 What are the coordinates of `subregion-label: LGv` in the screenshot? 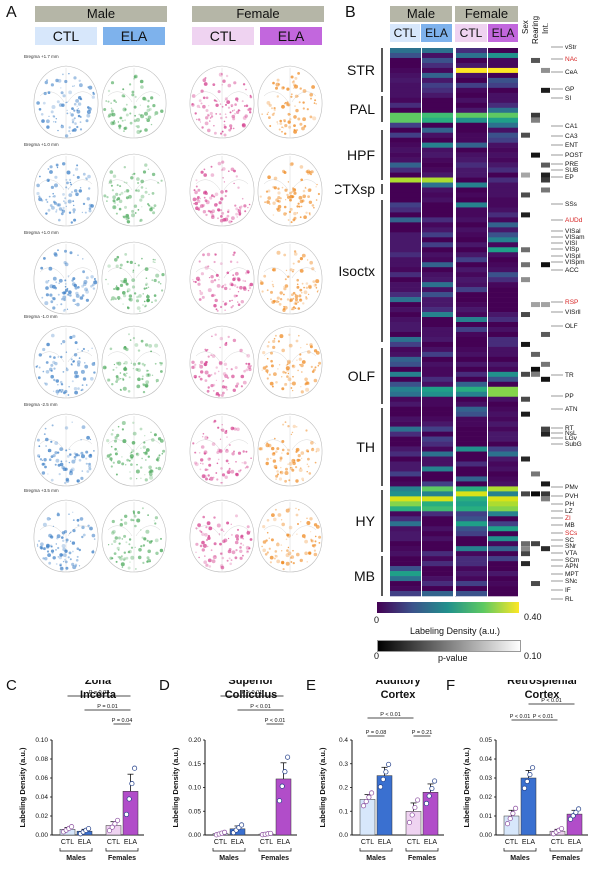 It's located at (571, 438).